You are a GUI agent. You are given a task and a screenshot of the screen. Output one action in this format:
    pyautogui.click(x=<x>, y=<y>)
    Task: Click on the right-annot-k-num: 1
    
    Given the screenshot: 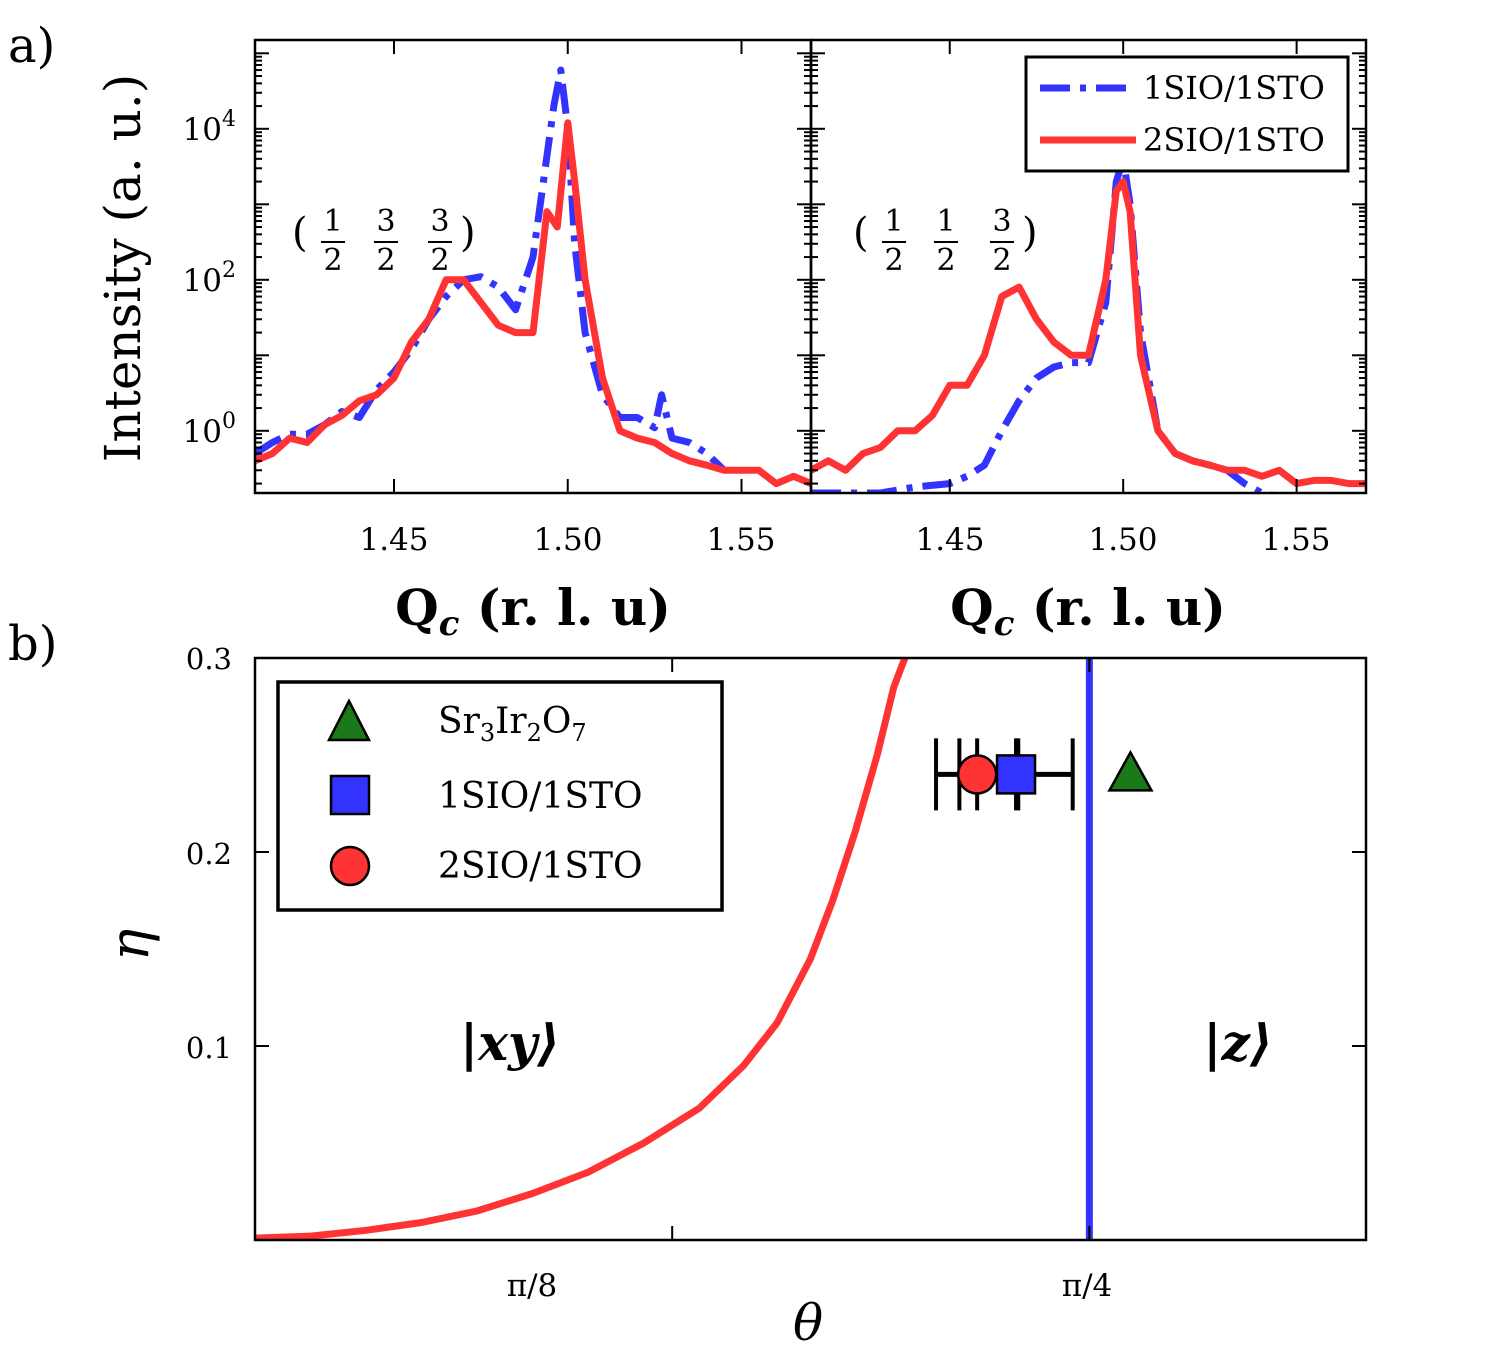 What is the action you would take?
    pyautogui.click(x=945, y=221)
    